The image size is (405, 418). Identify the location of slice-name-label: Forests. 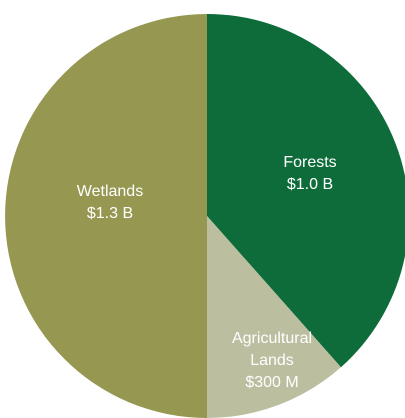
(309, 162).